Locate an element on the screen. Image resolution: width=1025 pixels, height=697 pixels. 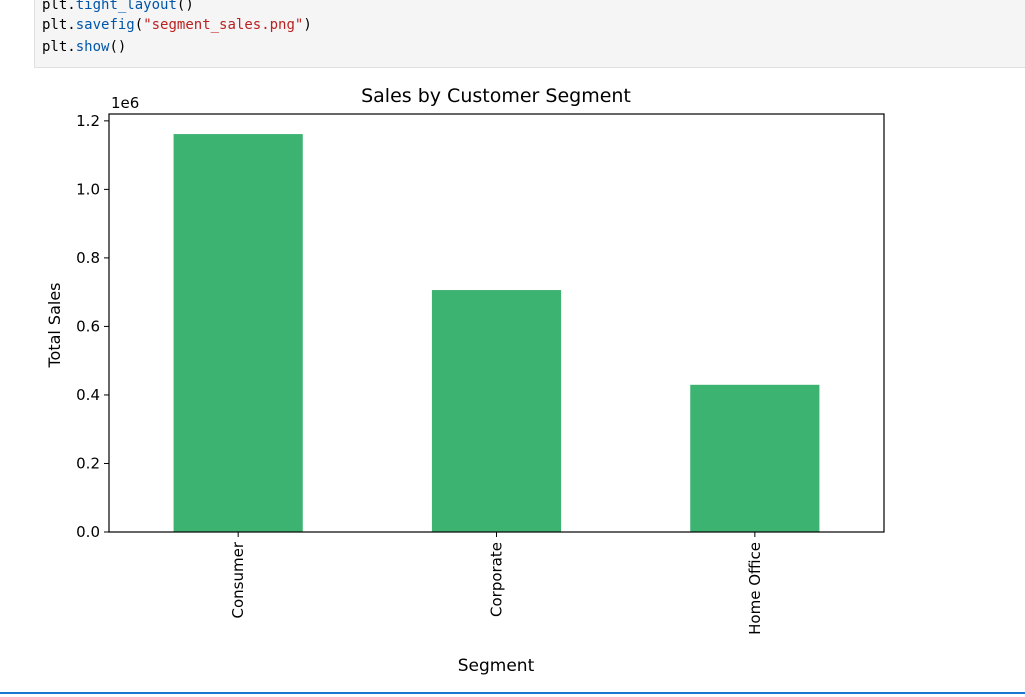
bar-home-office is located at coordinates (755, 458).